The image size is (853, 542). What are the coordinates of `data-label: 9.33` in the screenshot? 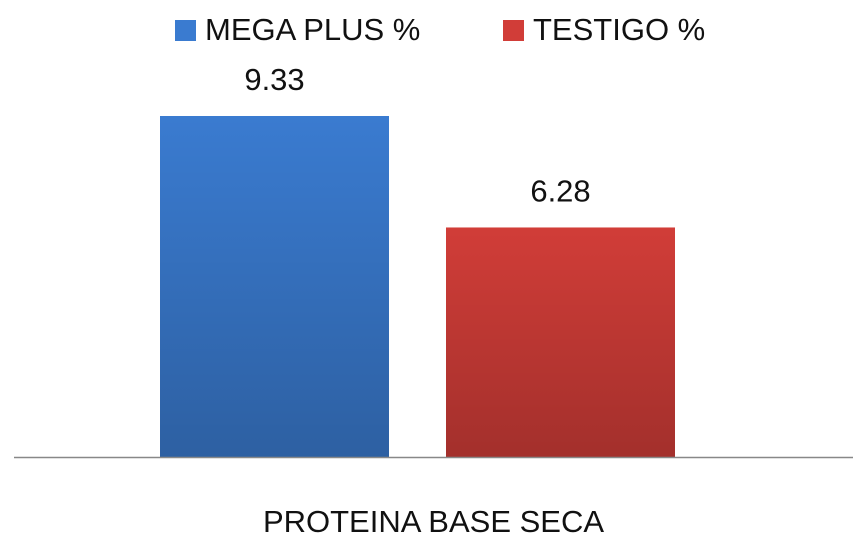 It's located at (274, 79).